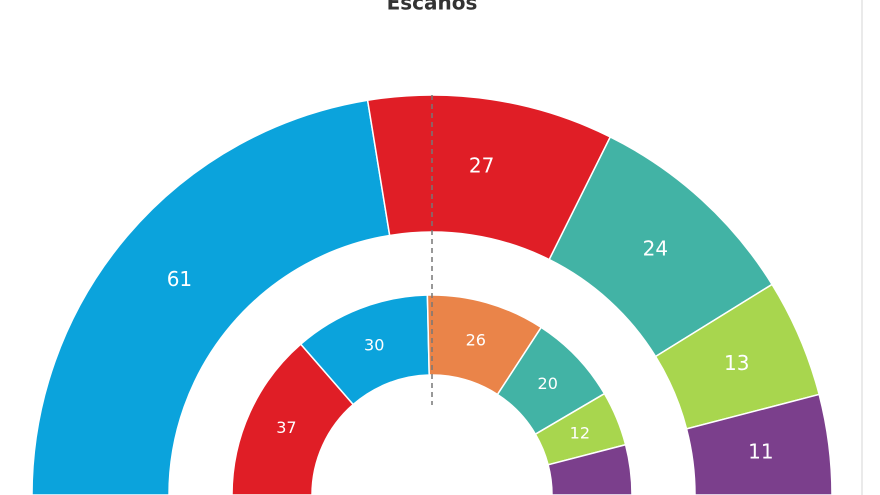 The width and height of the screenshot is (880, 495). I want to click on value-label: 26, so click(476, 340).